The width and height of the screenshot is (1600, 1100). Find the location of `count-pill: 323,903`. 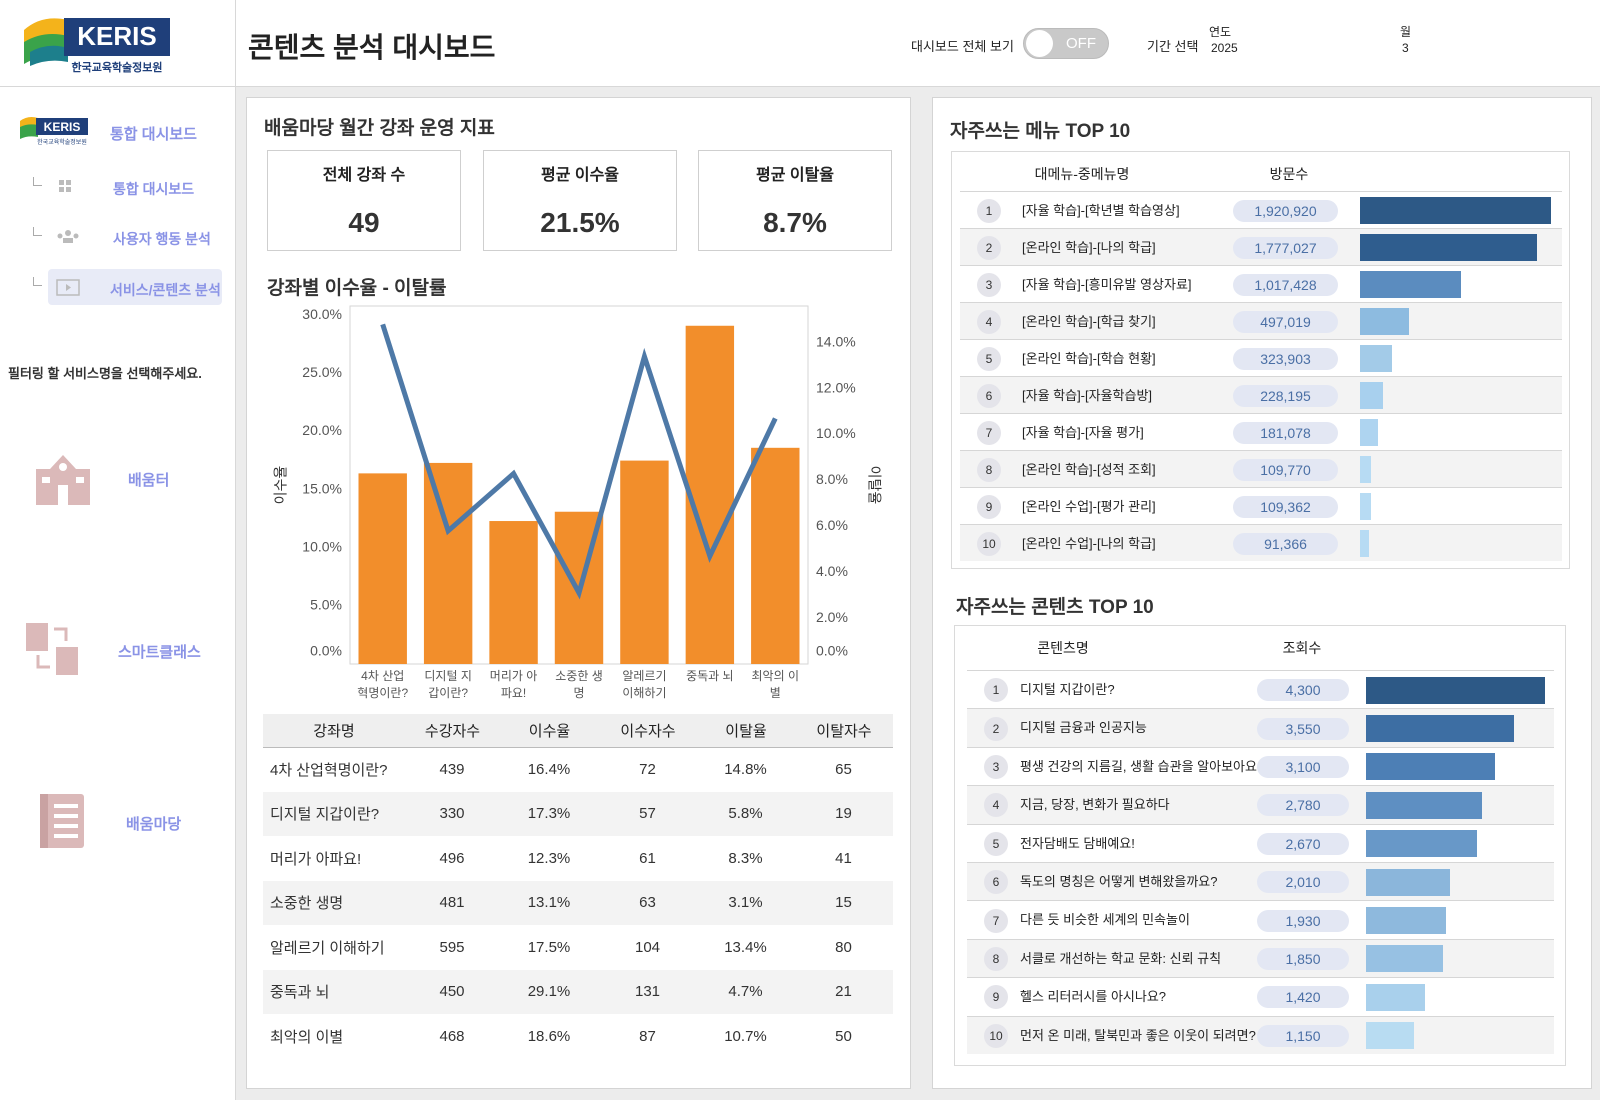

count-pill: 323,903 is located at coordinates (1285, 358).